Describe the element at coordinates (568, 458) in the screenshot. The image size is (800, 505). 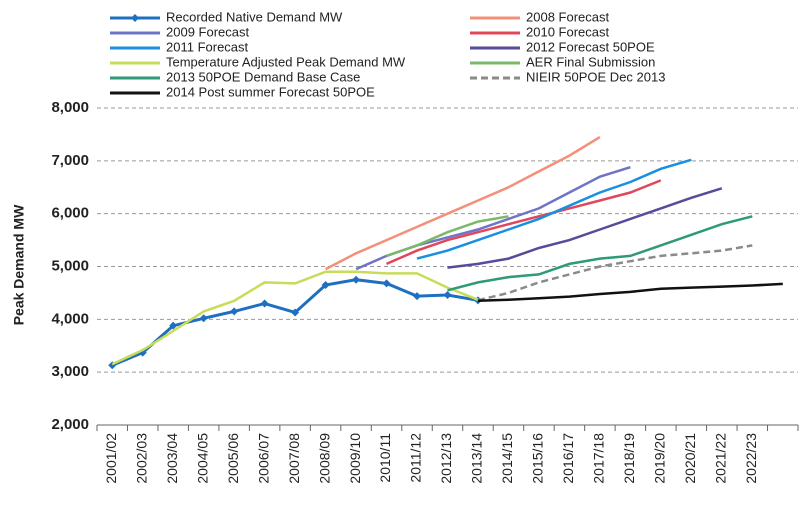
I see `x-tick-label: 2016/17` at that location.